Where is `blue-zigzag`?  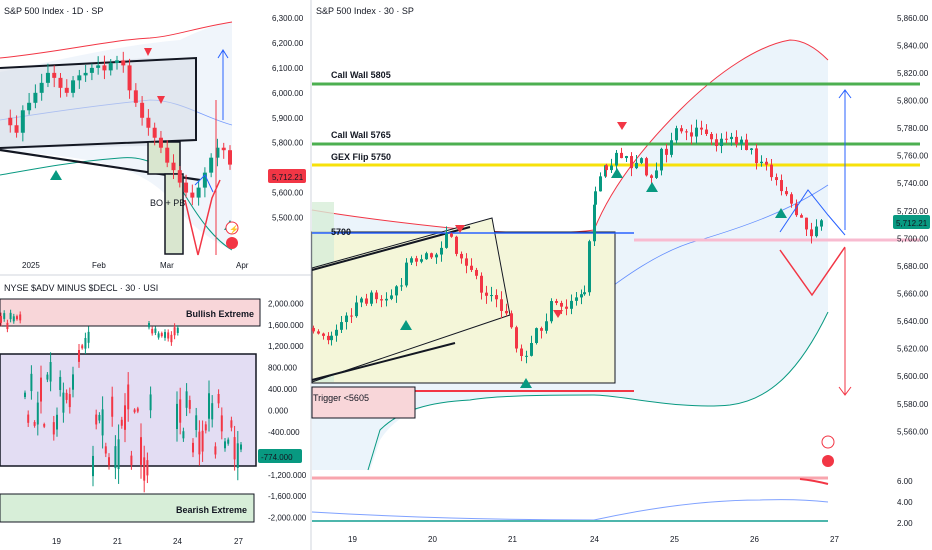
blue-zigzag is located at coordinates (812, 212).